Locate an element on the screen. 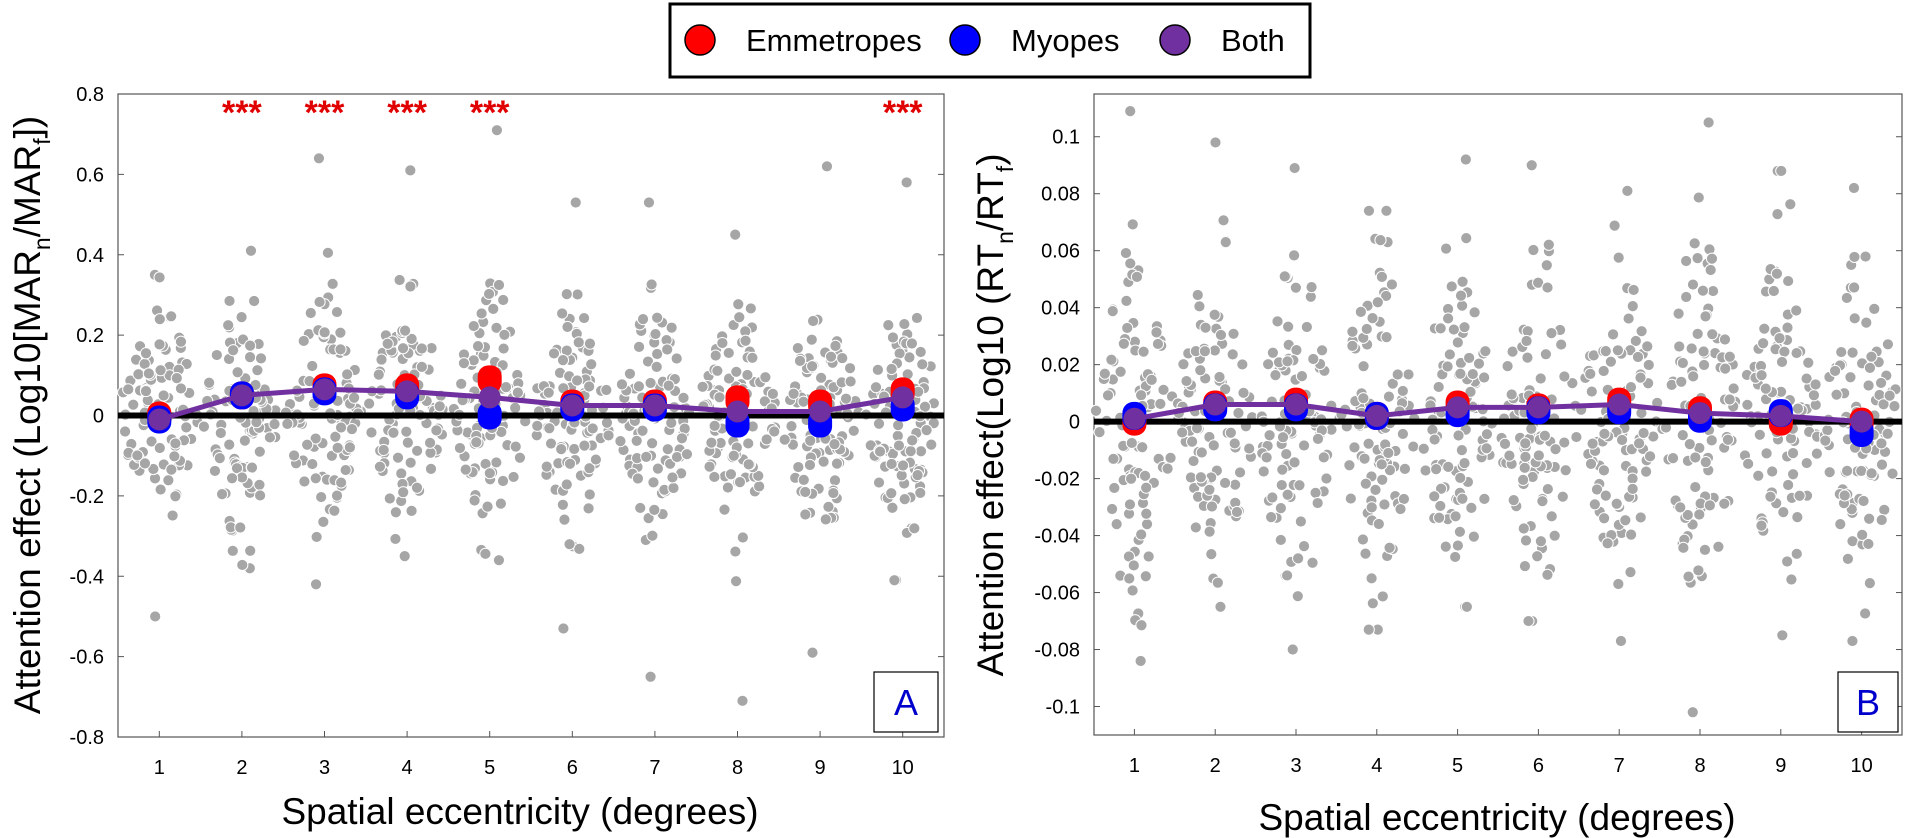 The height and width of the screenshot is (838, 1907). line-both is located at coordinates (1497, 413).